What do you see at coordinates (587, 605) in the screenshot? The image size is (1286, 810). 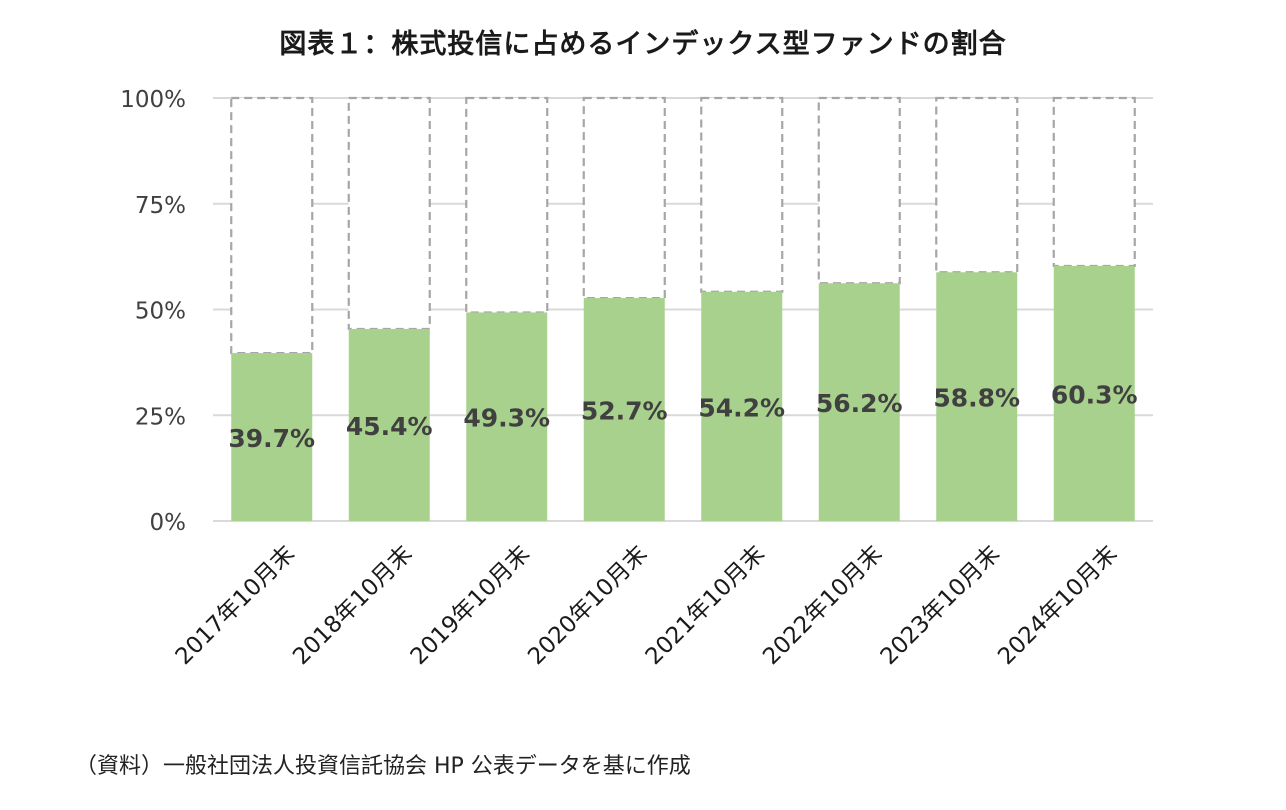 I see `x-tick-label: 2020年10月末` at bounding box center [587, 605].